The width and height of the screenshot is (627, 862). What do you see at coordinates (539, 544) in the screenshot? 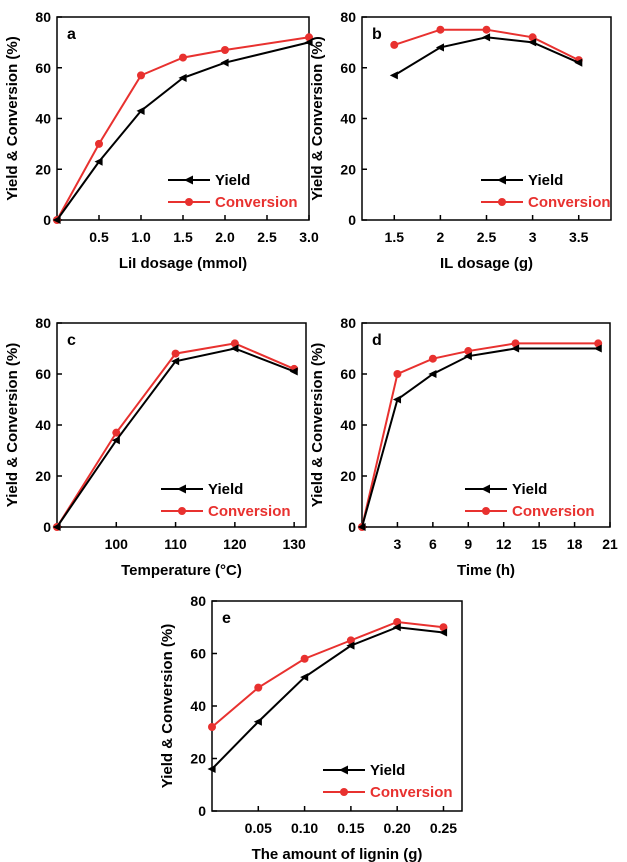
I see `x-tick-label: 15` at bounding box center [539, 544].